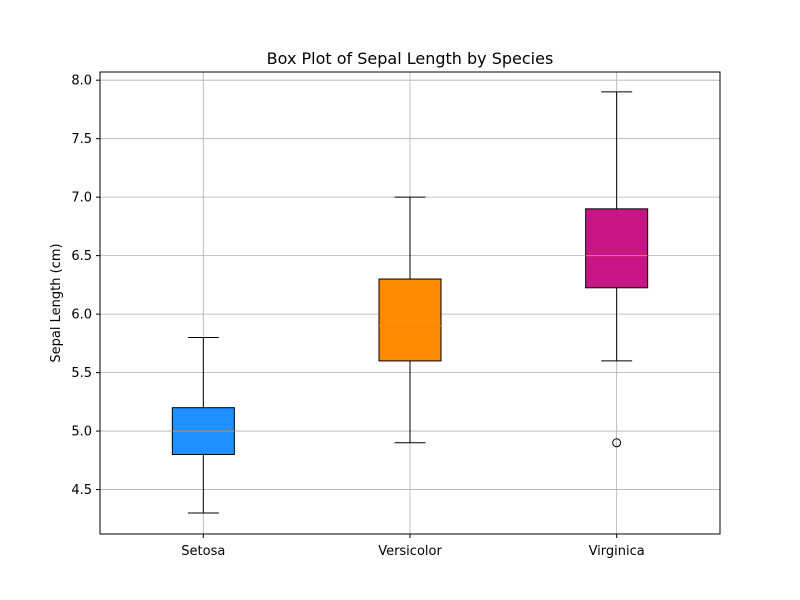  What do you see at coordinates (617, 443) in the screenshot?
I see `outlier-point` at bounding box center [617, 443].